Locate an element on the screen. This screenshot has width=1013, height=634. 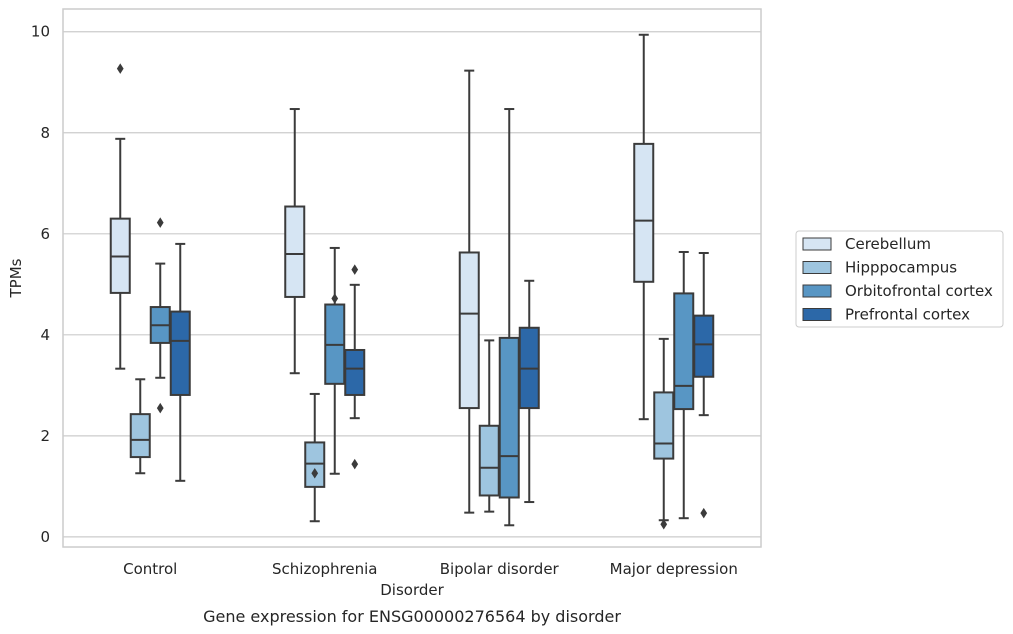
legend-label: Prefrontal cortex is located at coordinates (907, 315).